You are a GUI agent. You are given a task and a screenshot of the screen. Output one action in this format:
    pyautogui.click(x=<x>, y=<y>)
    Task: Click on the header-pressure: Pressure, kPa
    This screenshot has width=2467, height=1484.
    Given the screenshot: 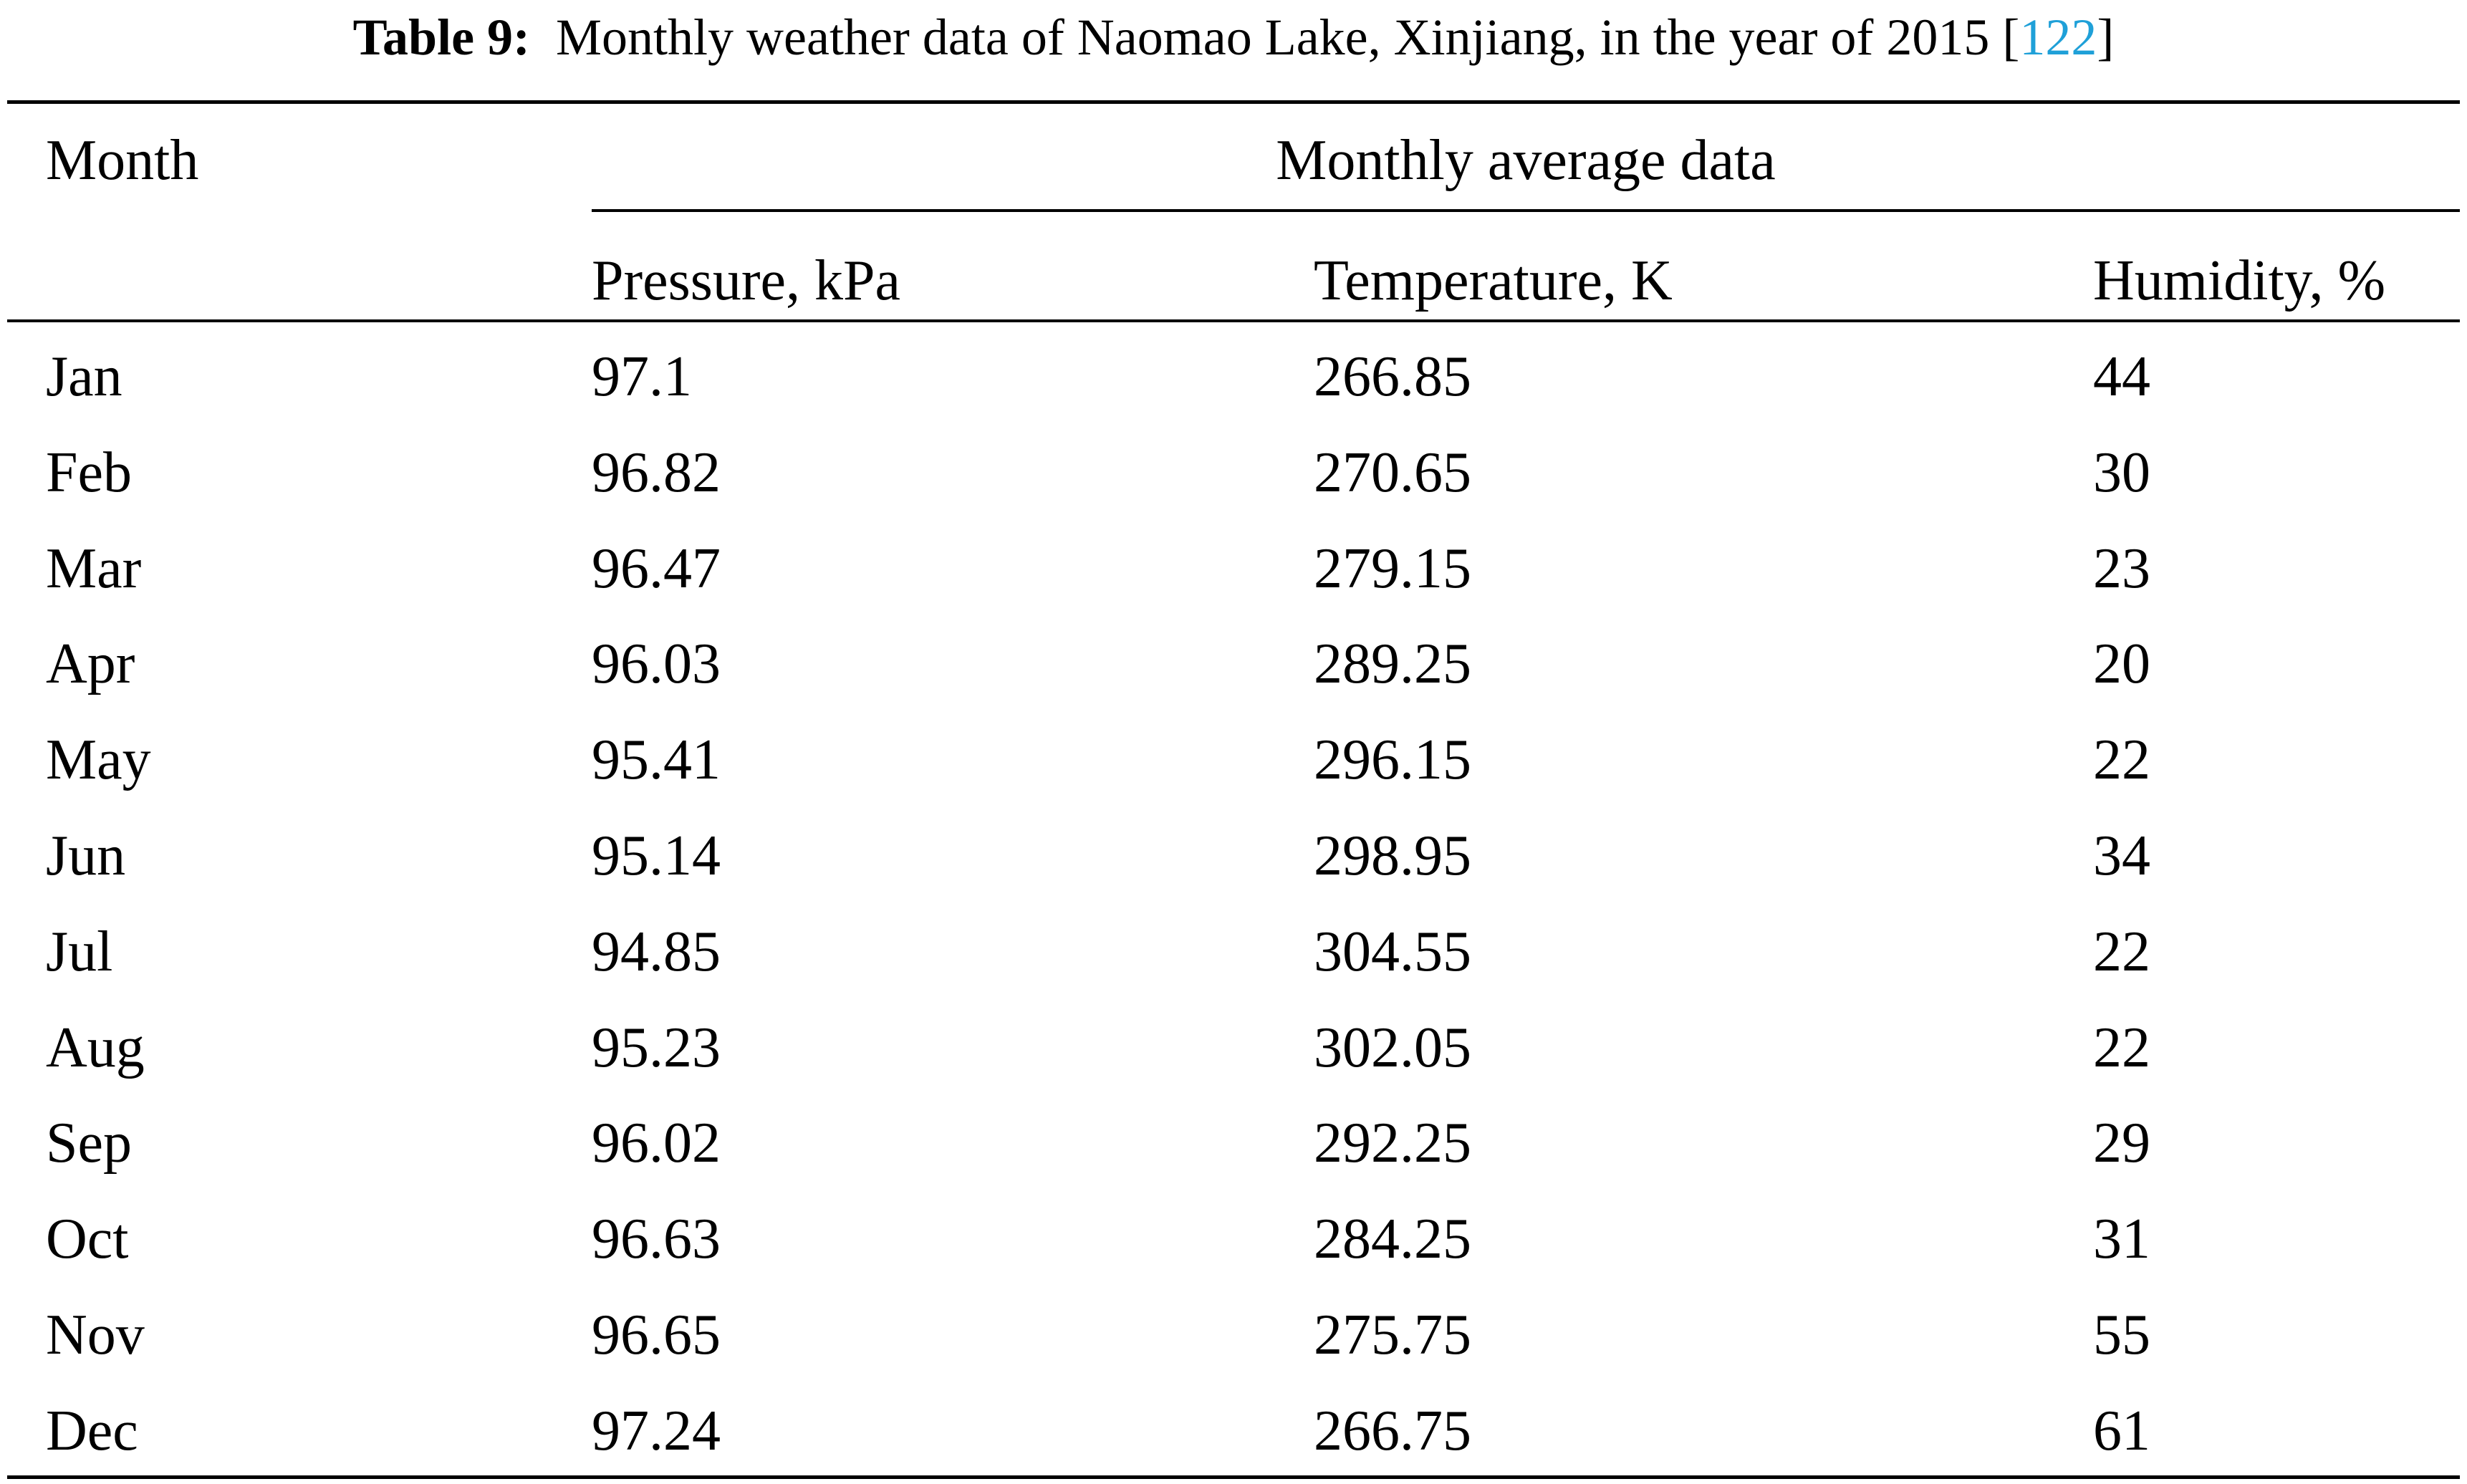 What is the action you would take?
    pyautogui.click(x=746, y=280)
    